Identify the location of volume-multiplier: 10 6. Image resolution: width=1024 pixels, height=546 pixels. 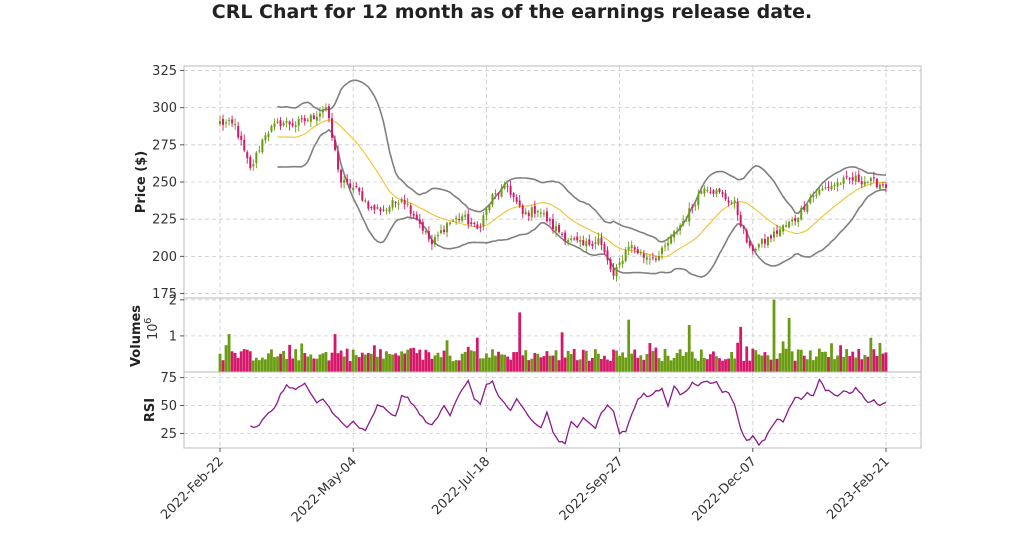
(152, 329).